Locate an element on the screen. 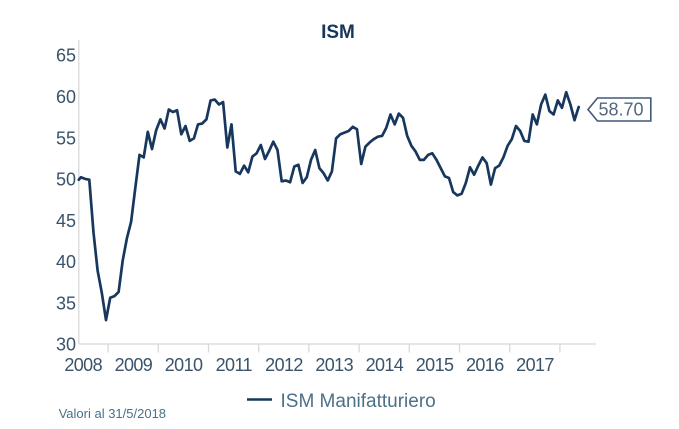 The height and width of the screenshot is (429, 679). svg-text: 2009 is located at coordinates (134, 365).